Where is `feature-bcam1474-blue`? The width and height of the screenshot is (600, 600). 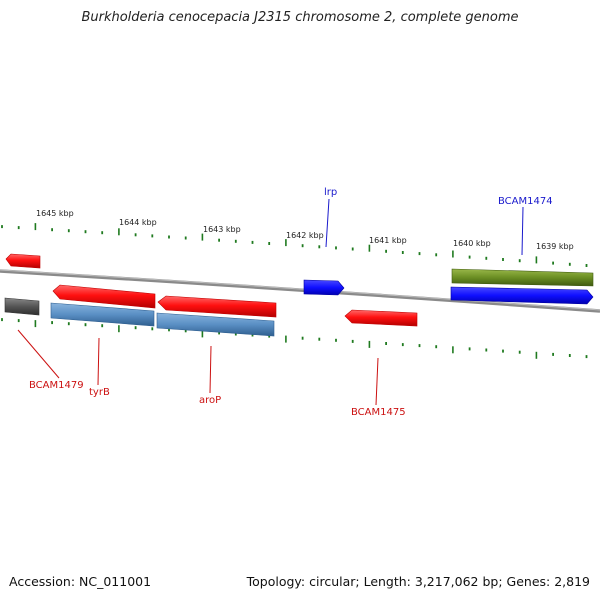 feature-bcam1474-blue is located at coordinates (522, 295).